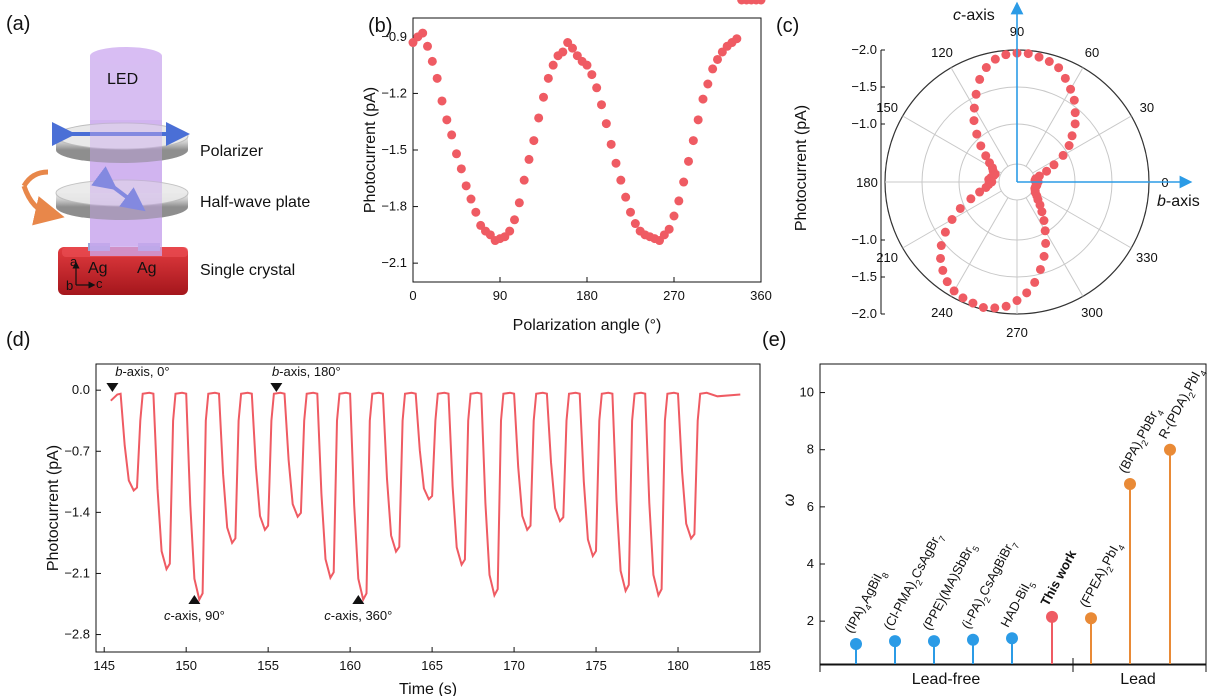 Image resolution: width=1211 pixels, height=696 pixels. What do you see at coordinates (514, 665) in the screenshot?
I see `x-tick-label: 170` at bounding box center [514, 665].